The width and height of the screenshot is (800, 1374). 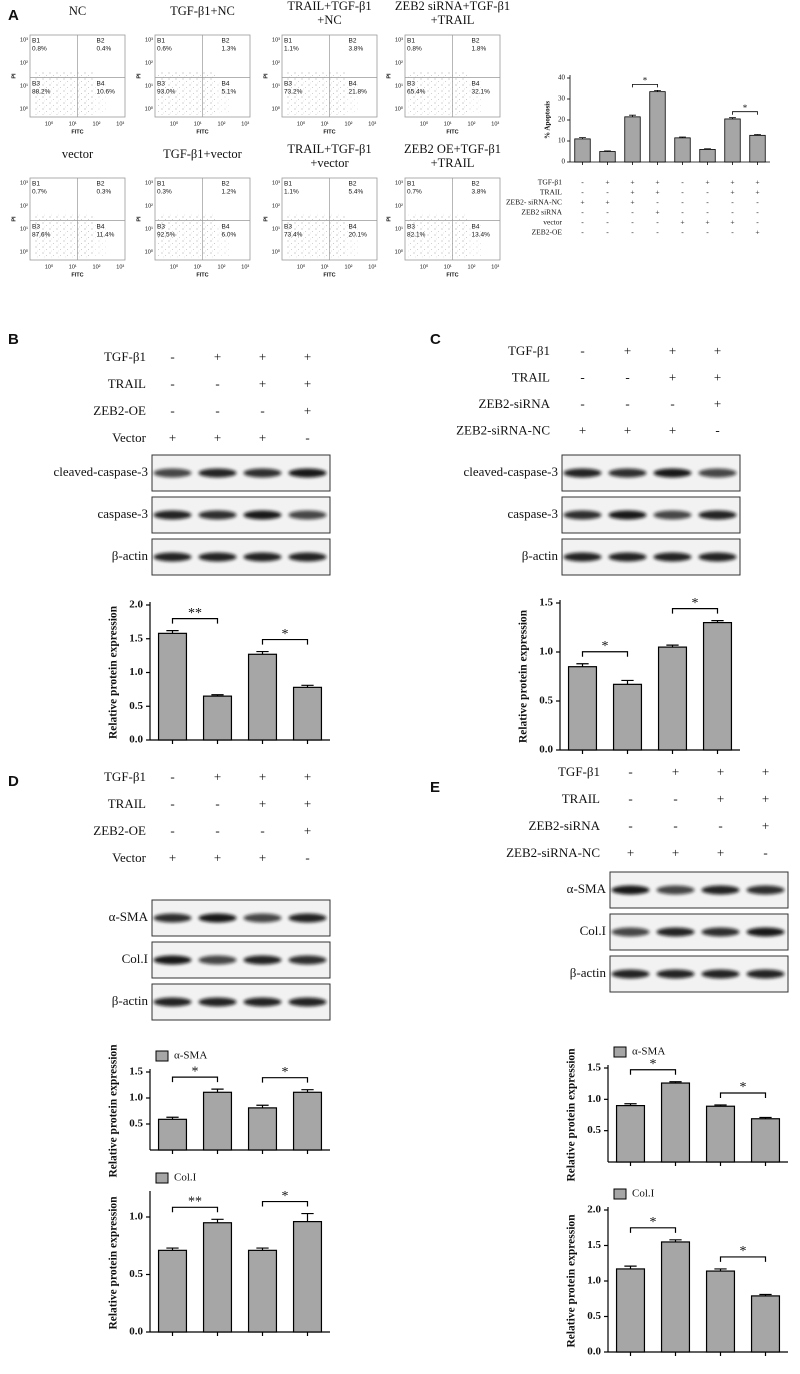 I want to click on flow-title: +TRAIL, so click(x=453, y=163).